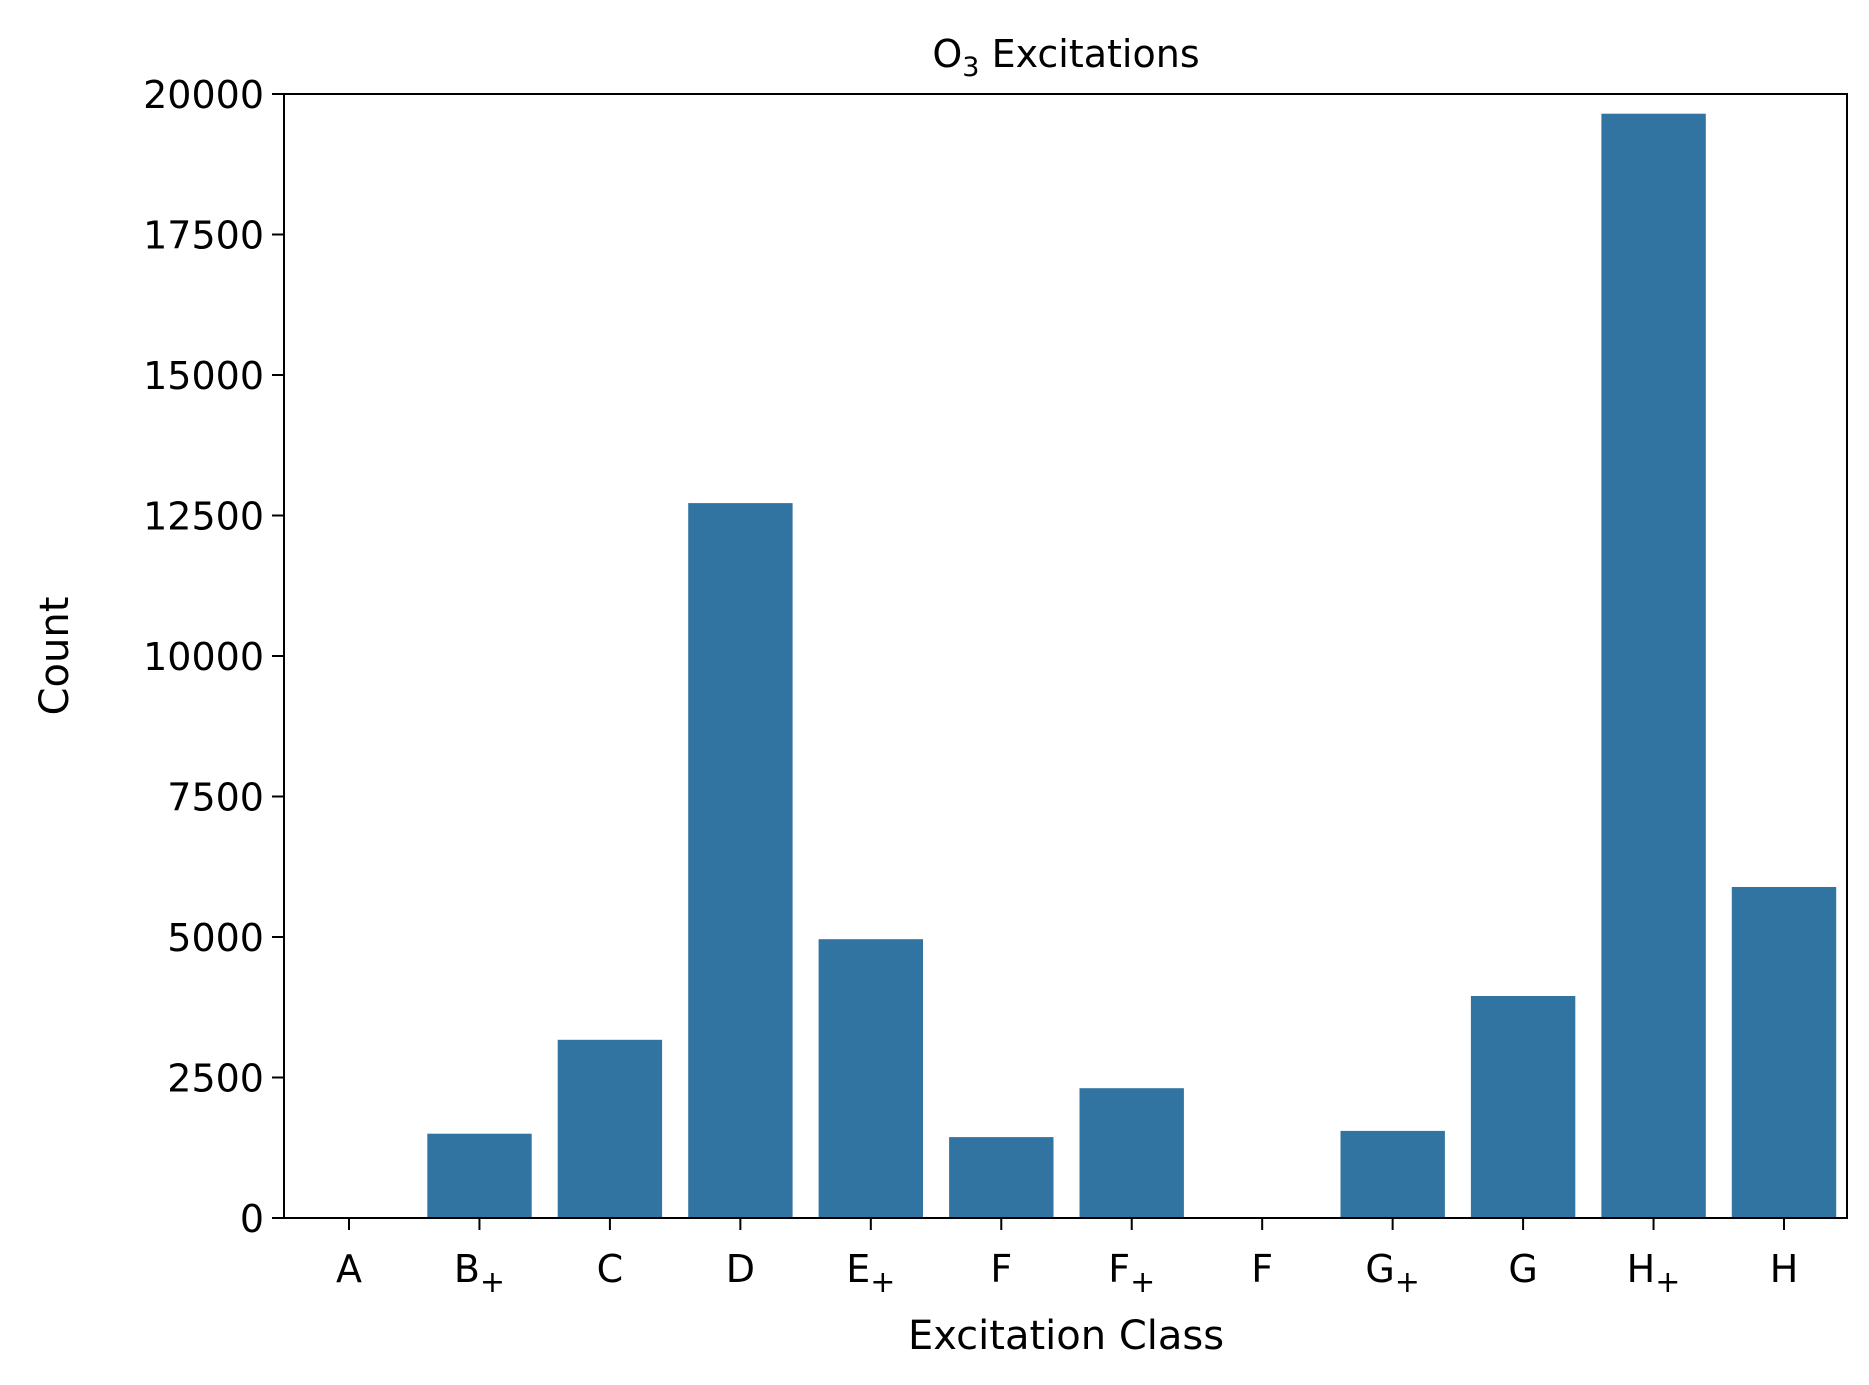  Describe the element at coordinates (1522, 1269) in the screenshot. I see `x-tick-label: G` at that location.